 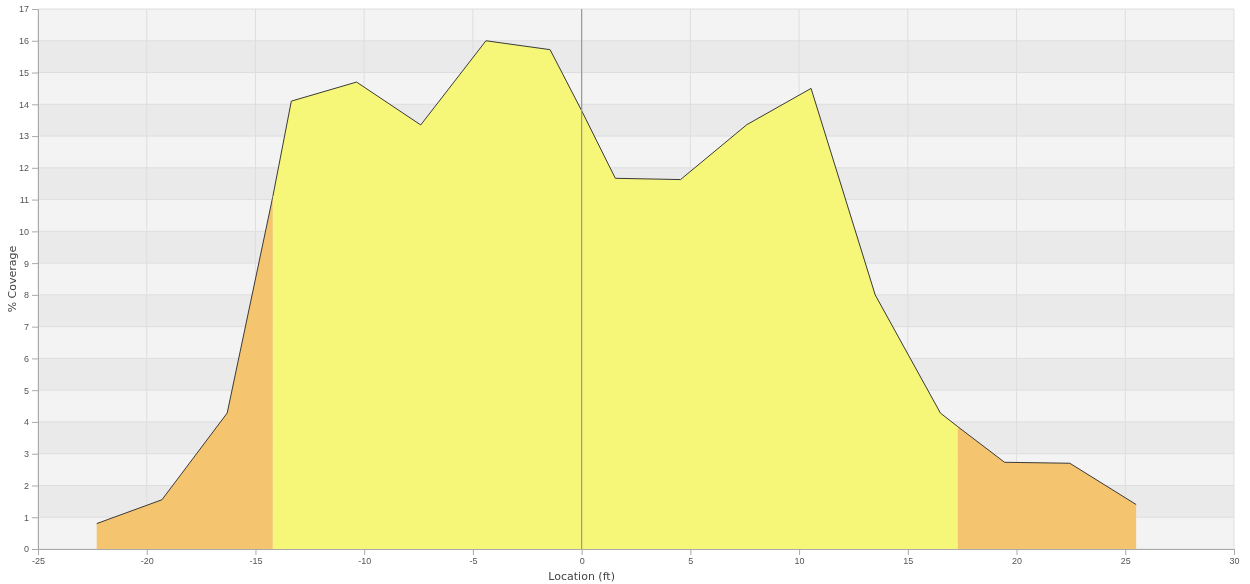 I want to click on y-axis-title: % Coverage, so click(x=12, y=279).